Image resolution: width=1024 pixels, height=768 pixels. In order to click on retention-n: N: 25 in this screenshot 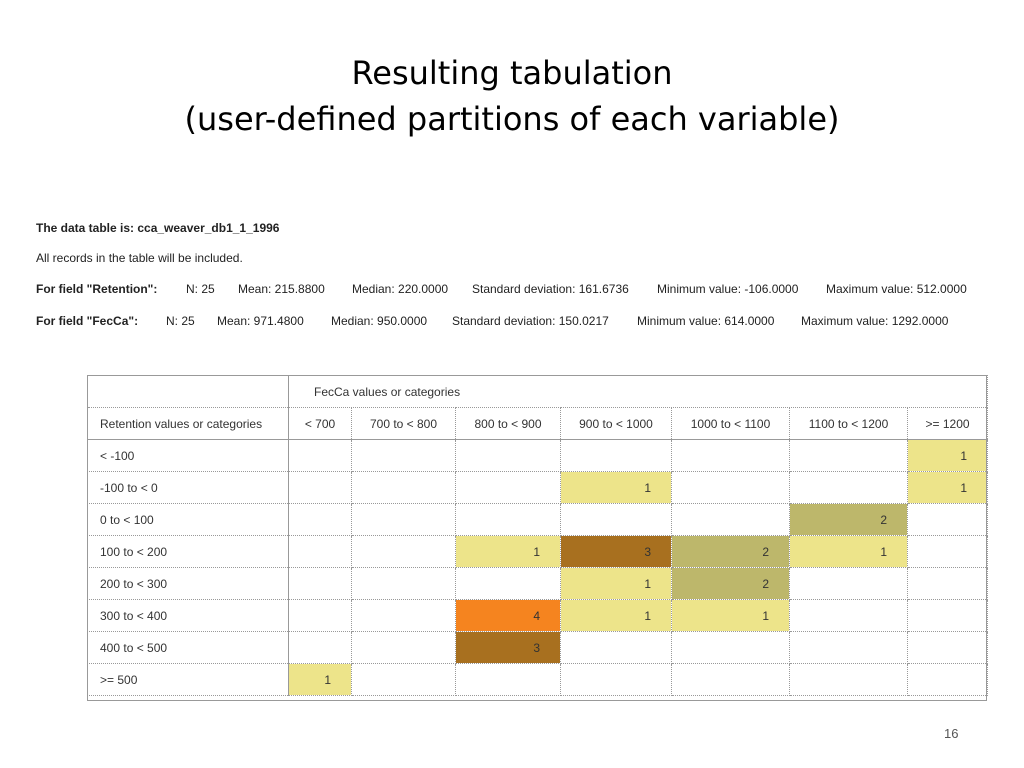, I will do `click(200, 289)`.